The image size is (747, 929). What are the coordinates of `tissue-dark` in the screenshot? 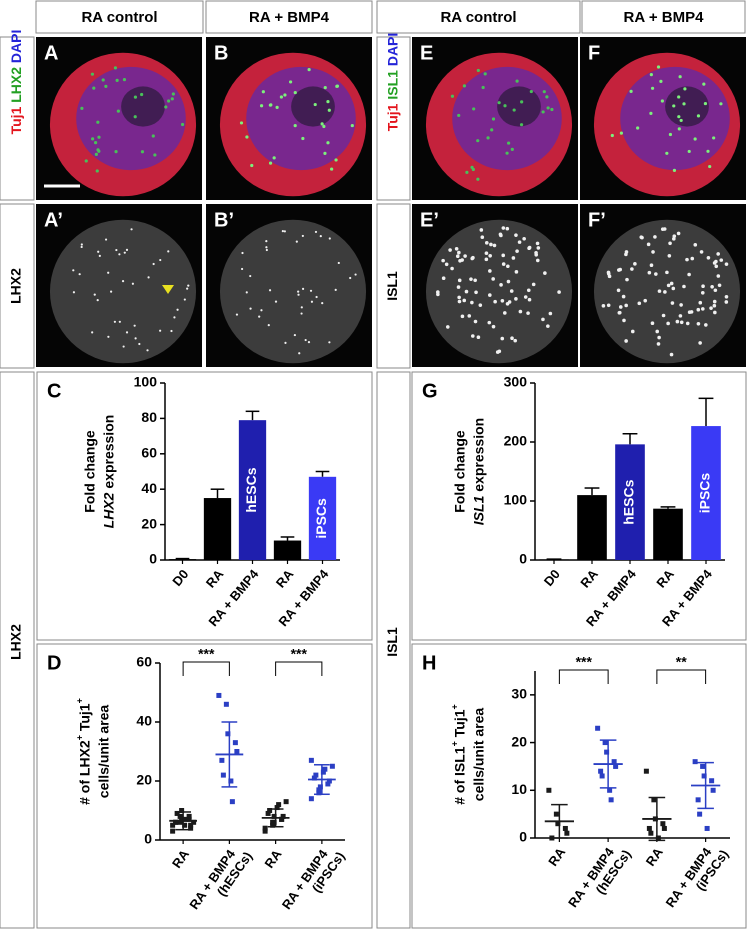 It's located at (519, 106).